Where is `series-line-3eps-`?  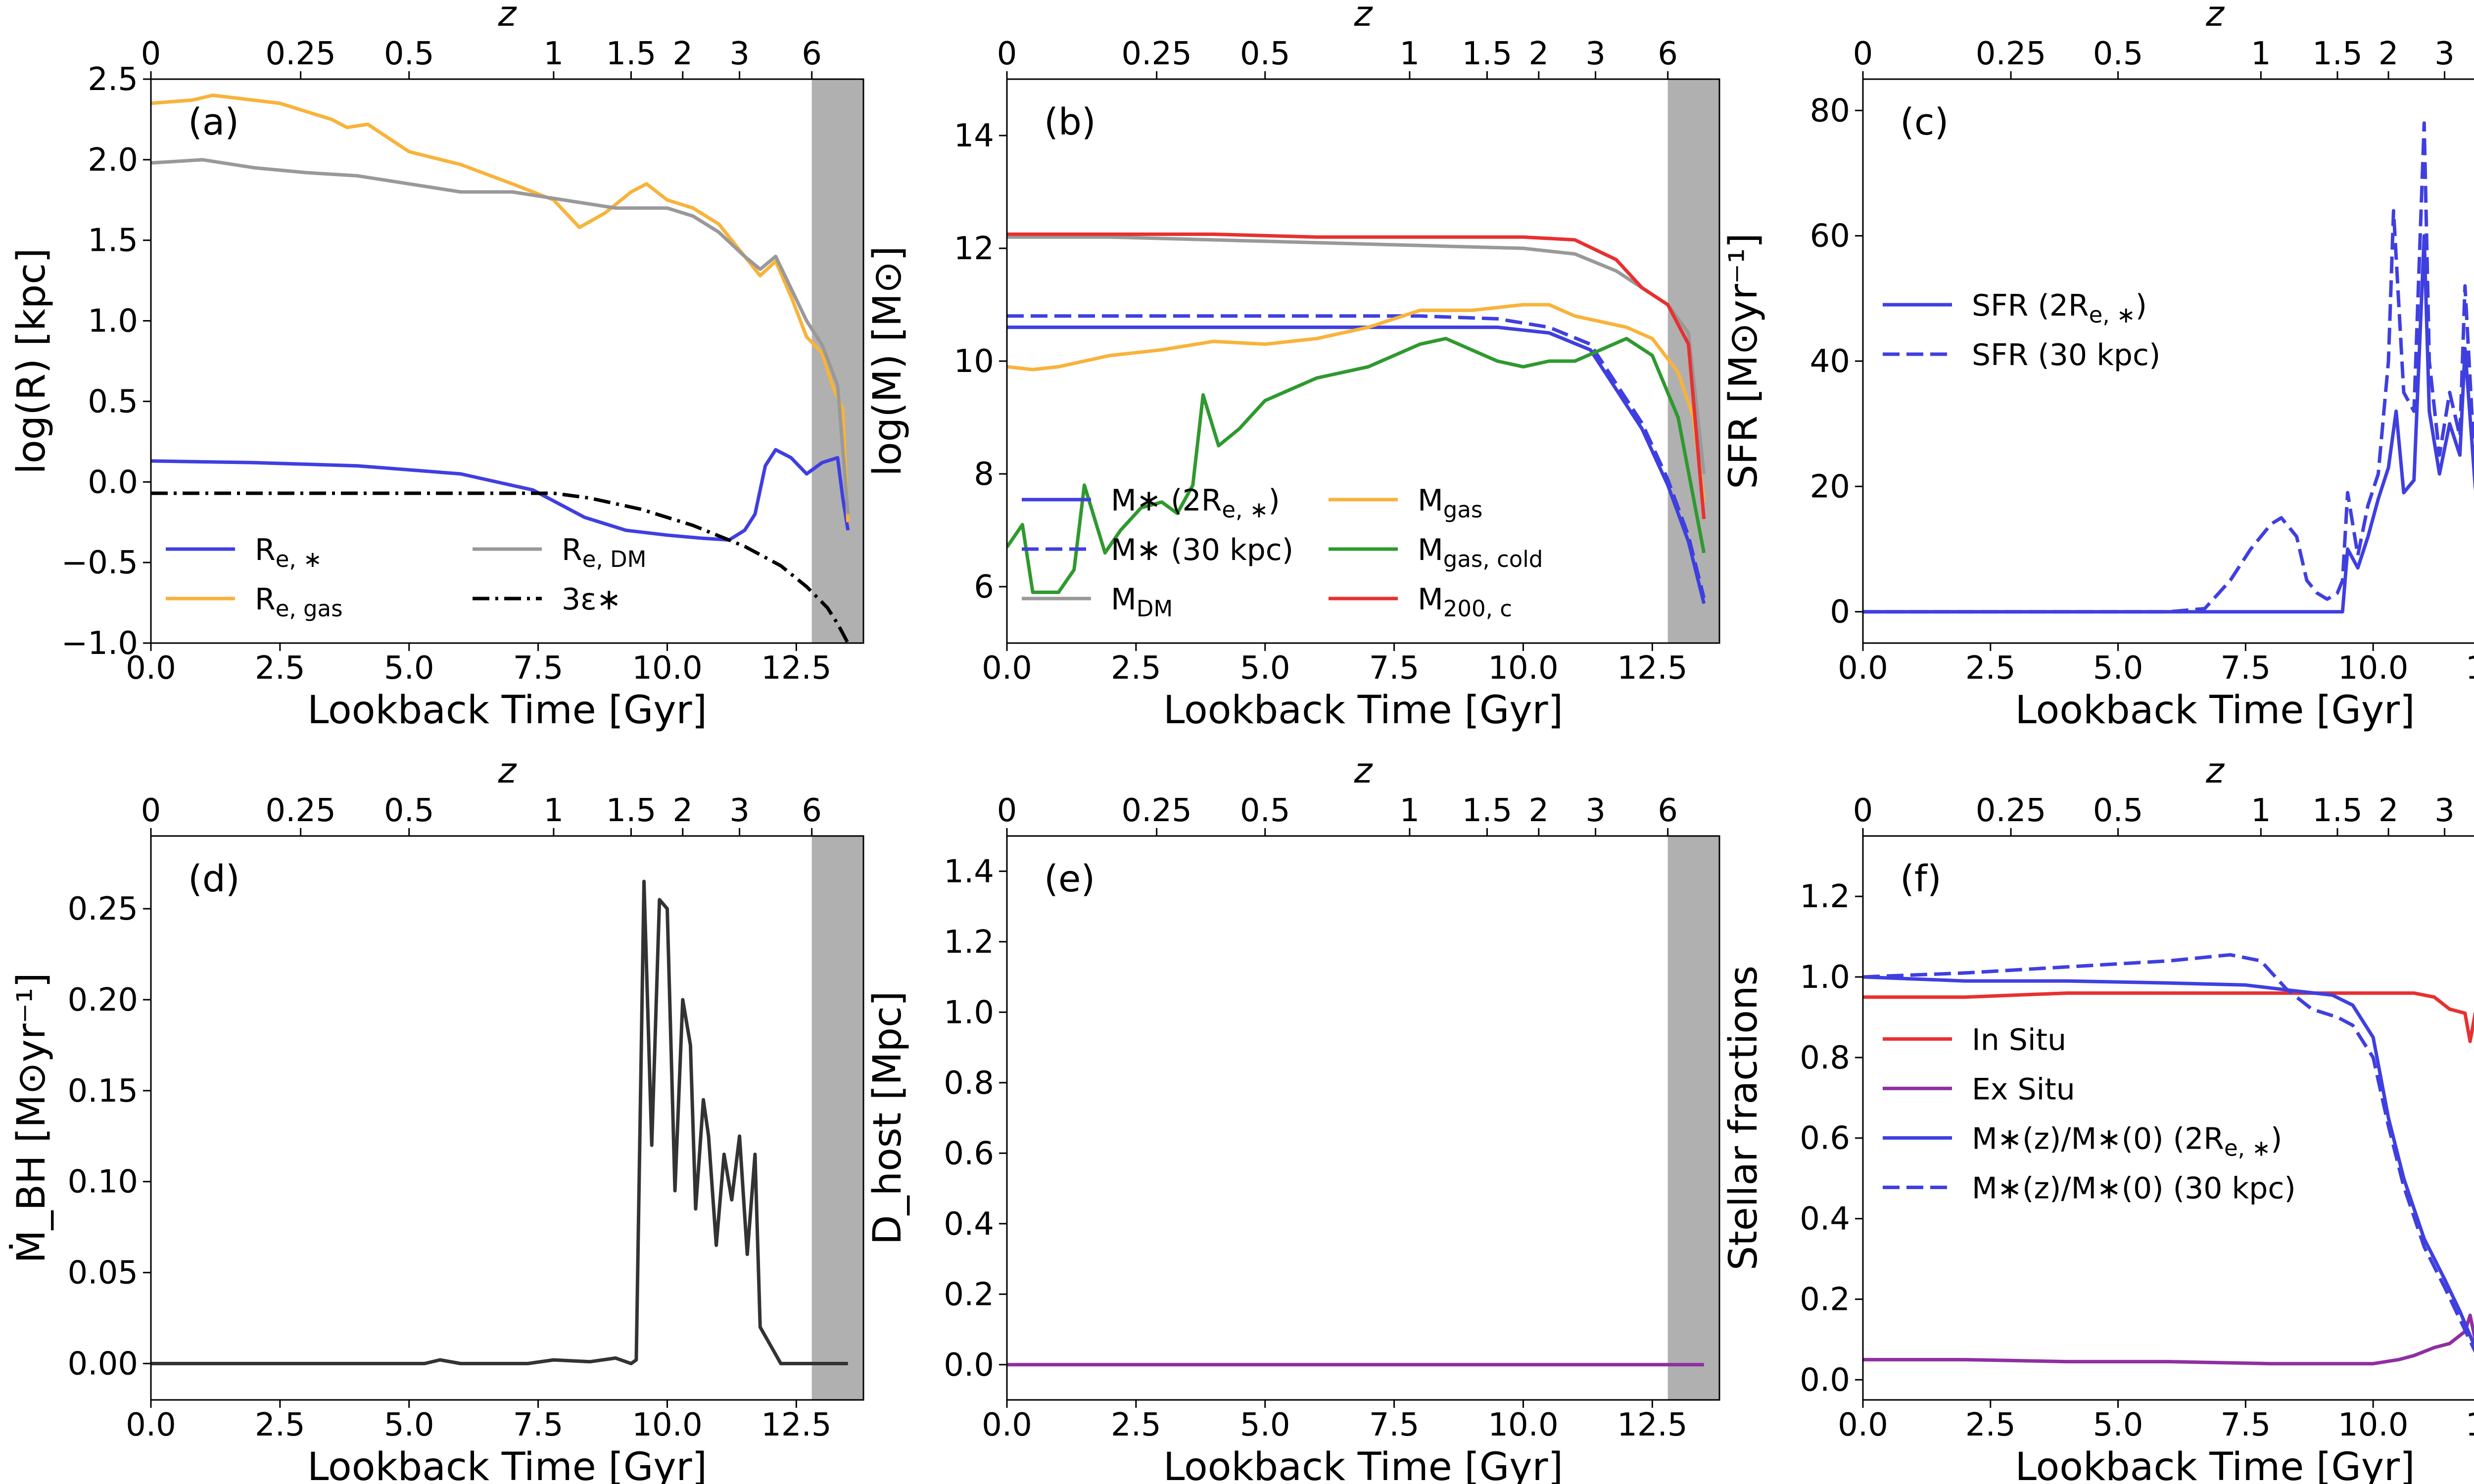 series-line-3eps- is located at coordinates (501, 567).